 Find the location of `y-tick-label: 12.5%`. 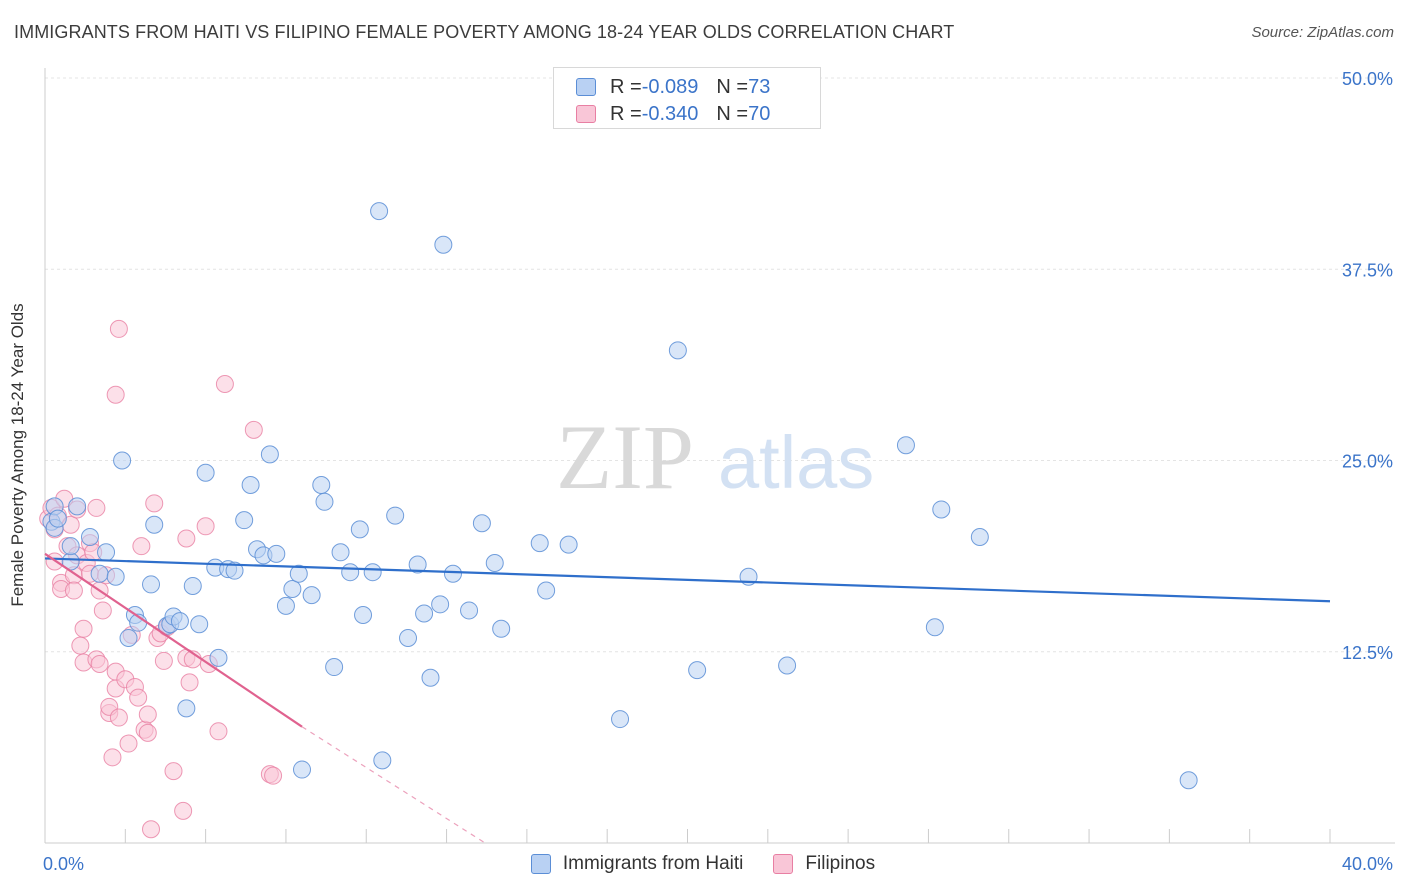

y-tick-label: 12.5% is located at coordinates (1367, 653).